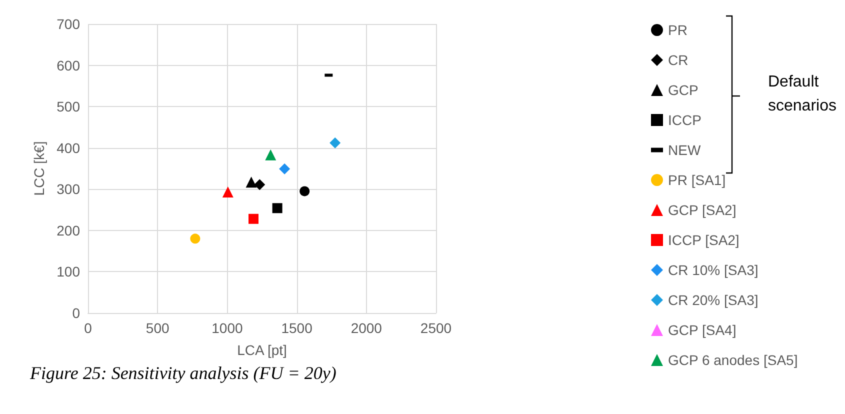  I want to click on x-tick-label: 1500, so click(297, 328).